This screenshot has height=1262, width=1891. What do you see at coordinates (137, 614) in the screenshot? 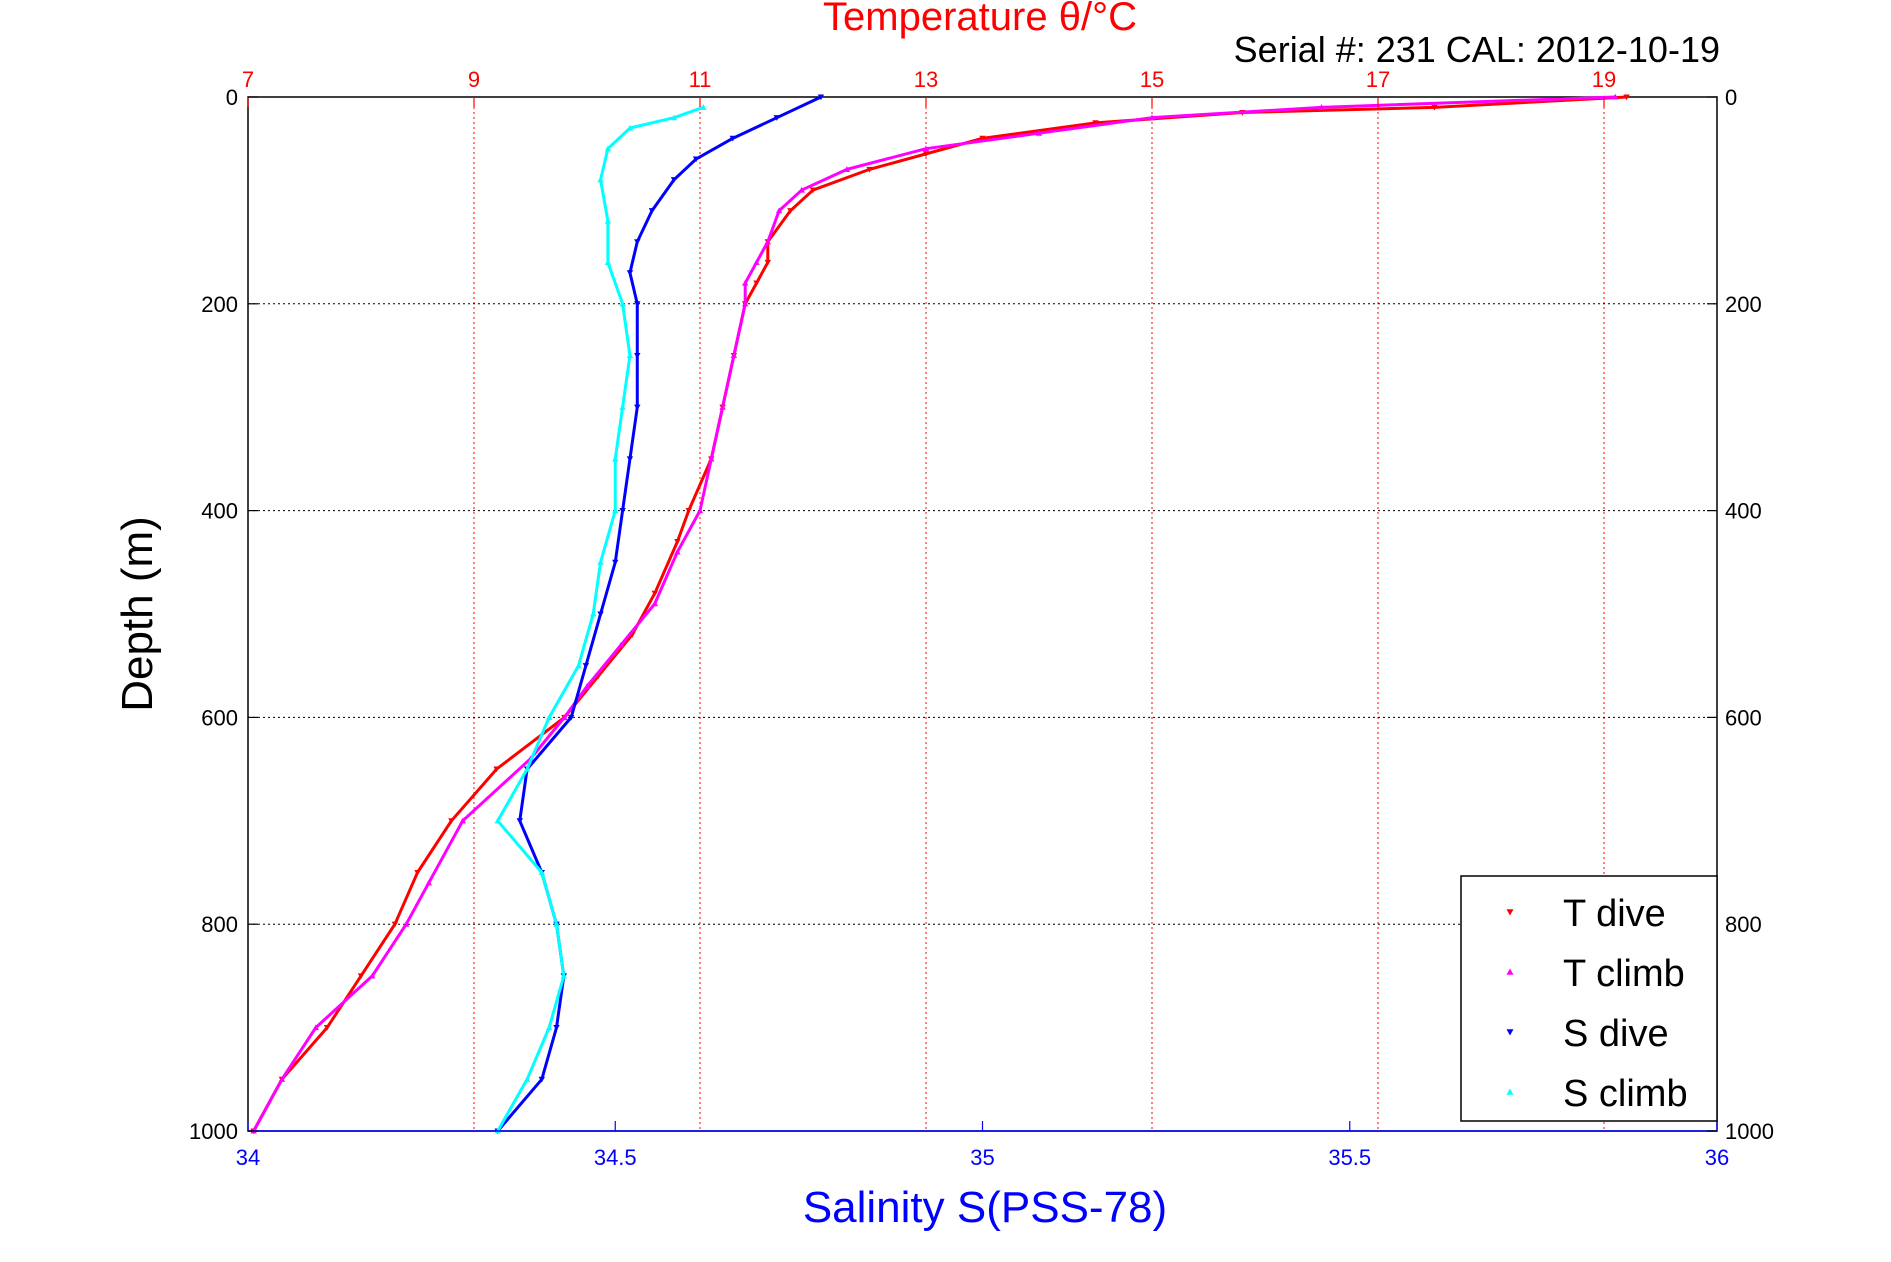
I see `y-axis-label-depth: Depth (m)` at bounding box center [137, 614].